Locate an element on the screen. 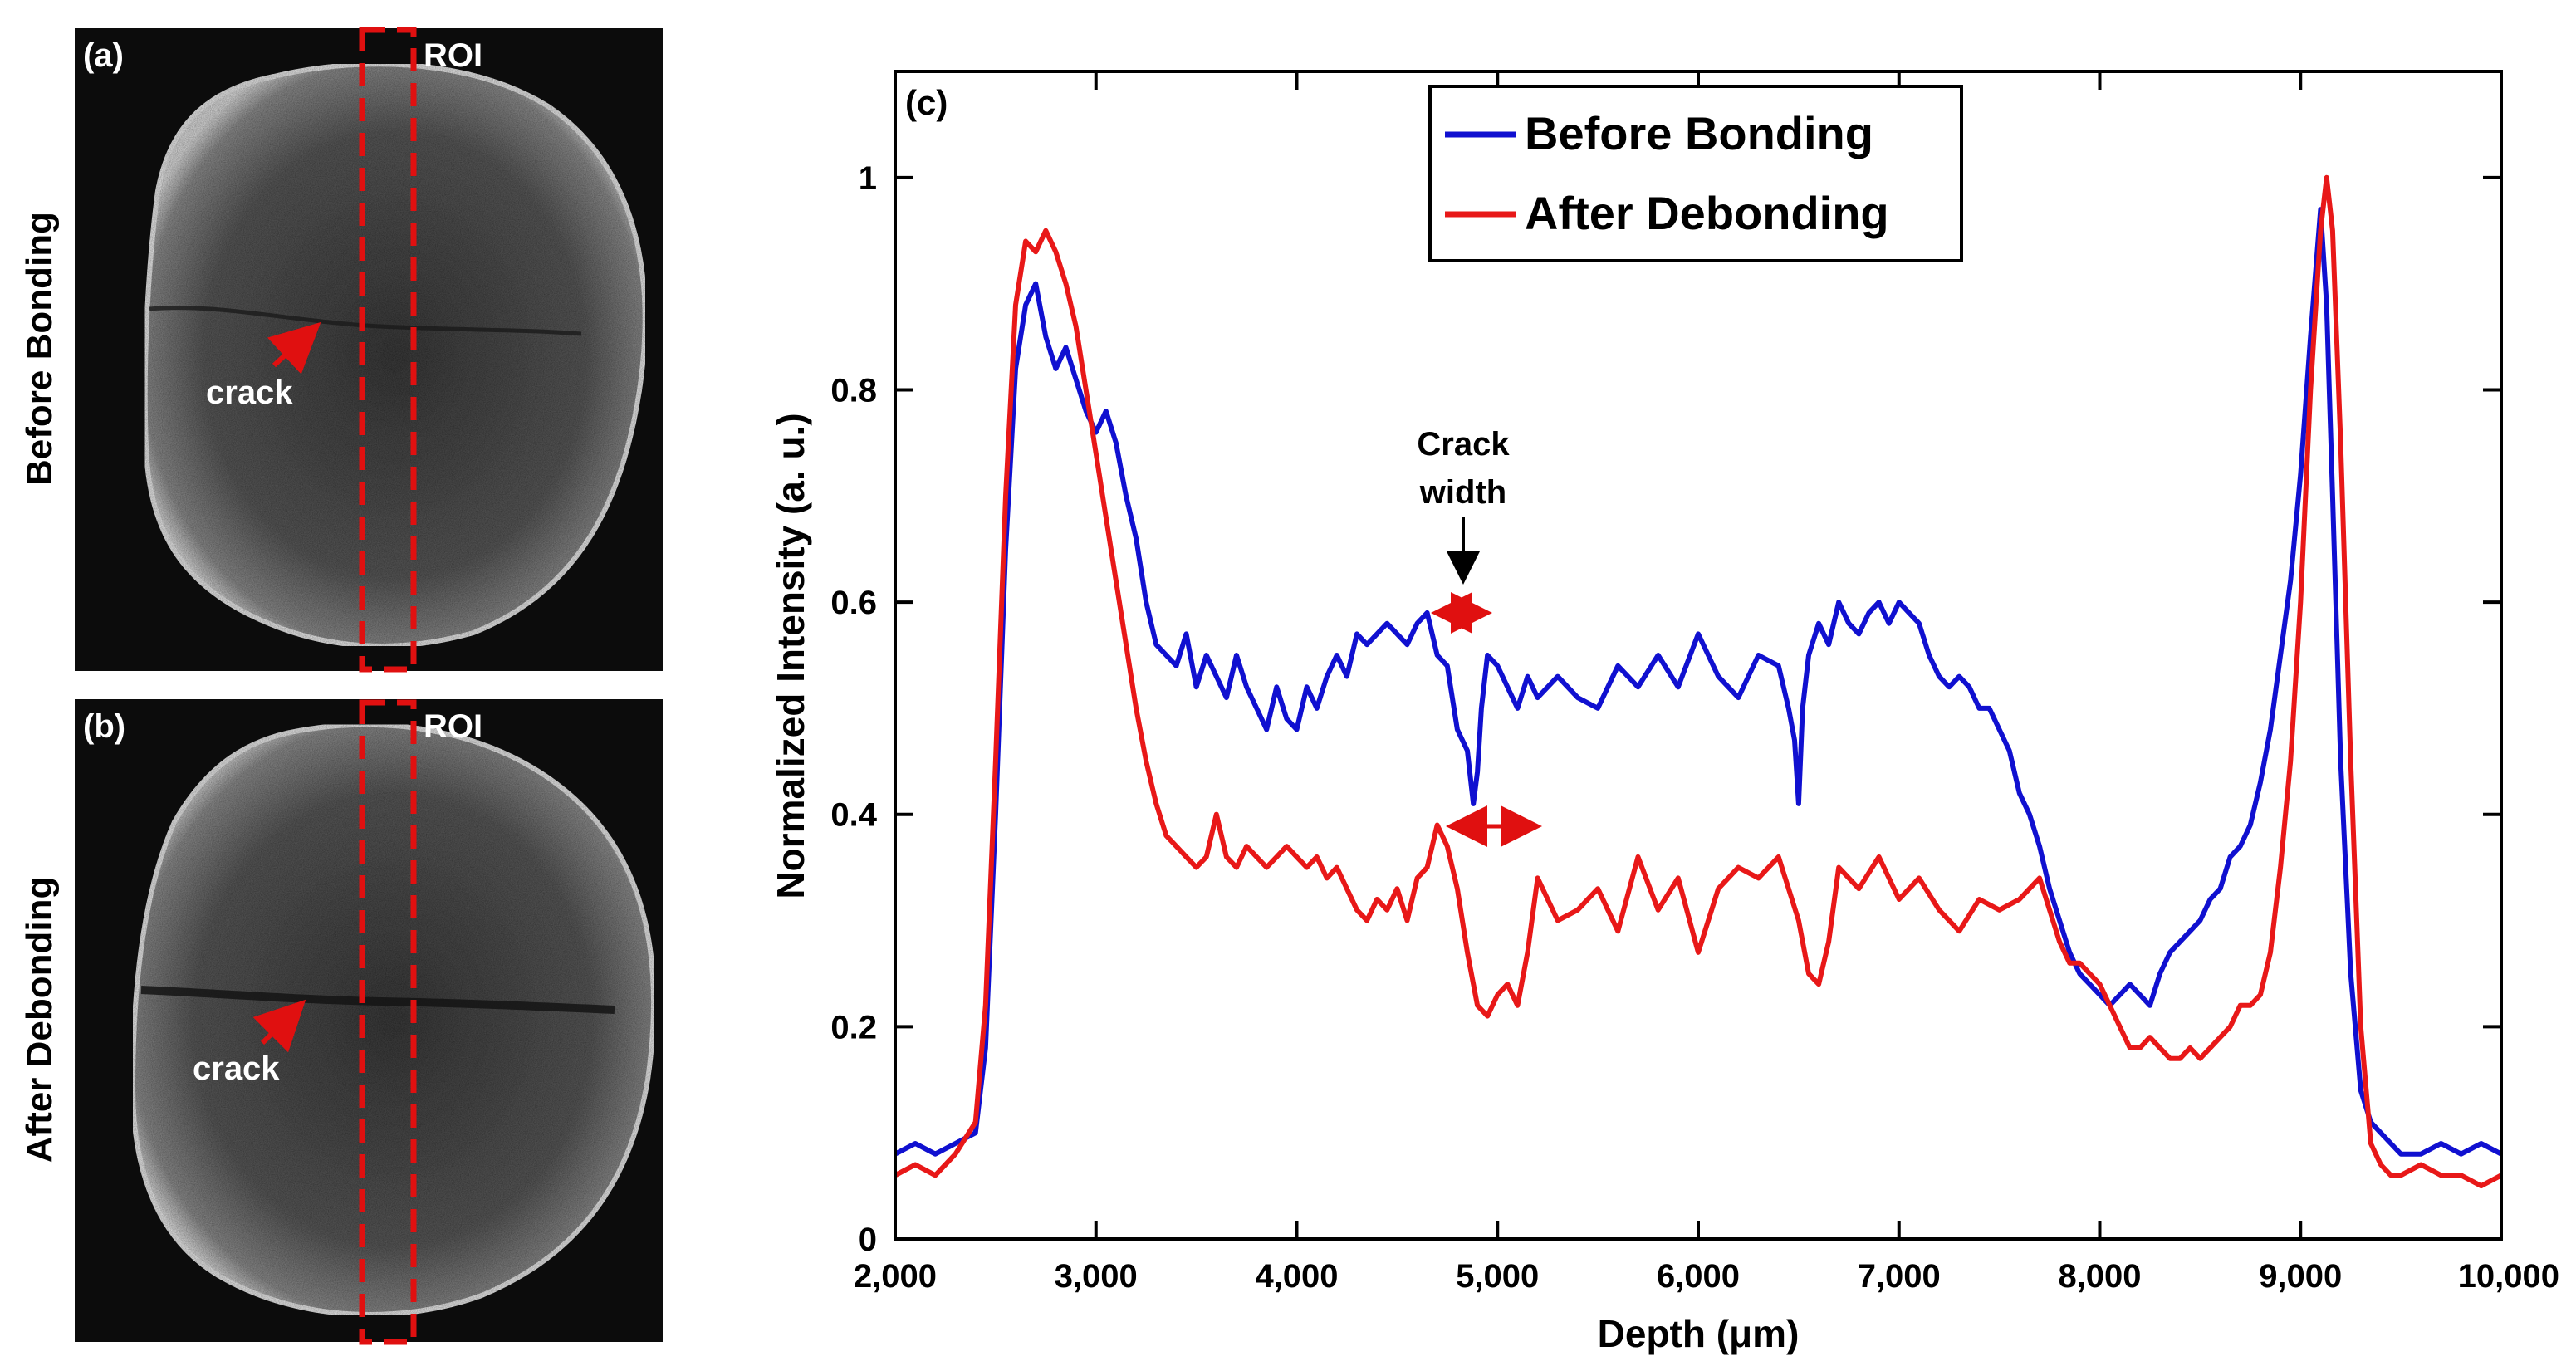  panel-a-sample-shape is located at coordinates (395, 355).